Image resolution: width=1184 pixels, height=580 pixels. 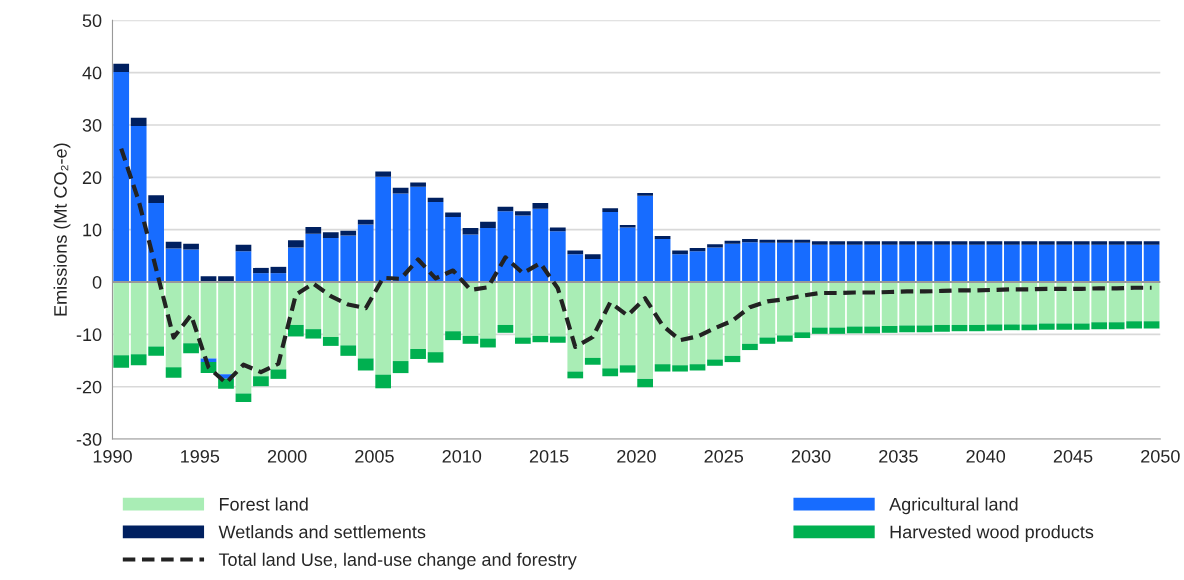 What do you see at coordinates (89, 335) in the screenshot?
I see `y-tick-label: -10` at bounding box center [89, 335].